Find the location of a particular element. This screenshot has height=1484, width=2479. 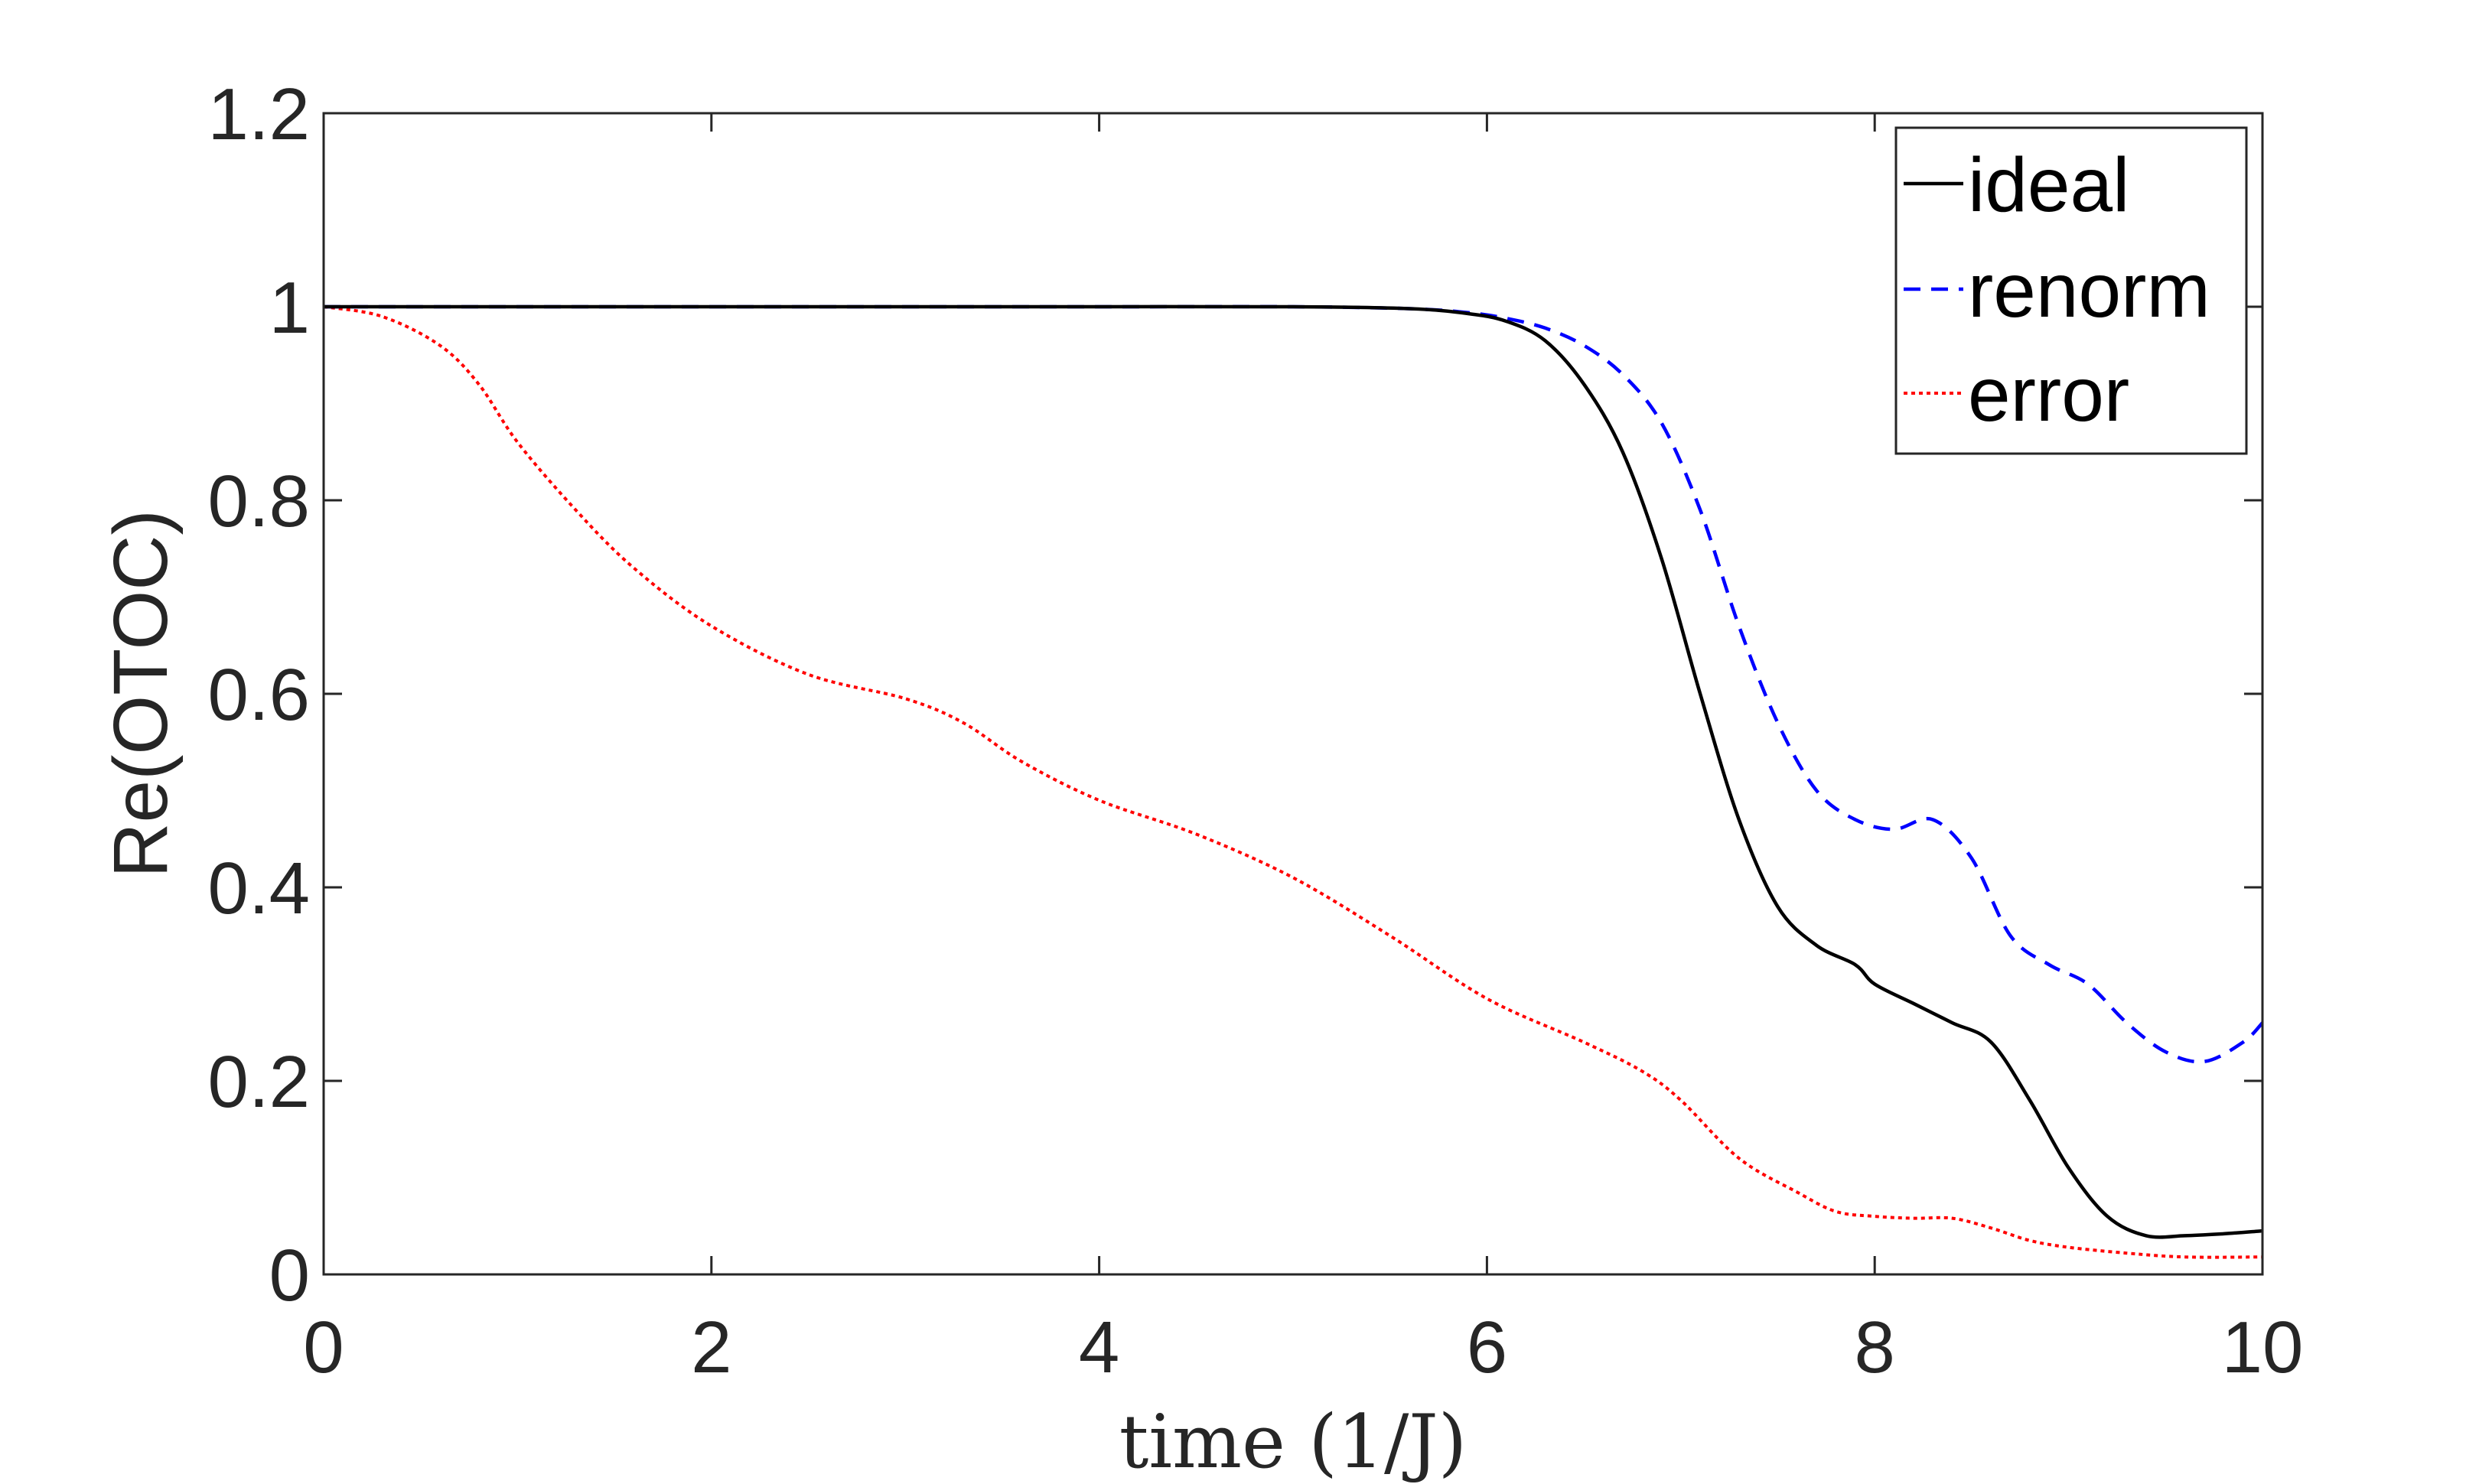

legend-label-error: error is located at coordinates (2048, 395).